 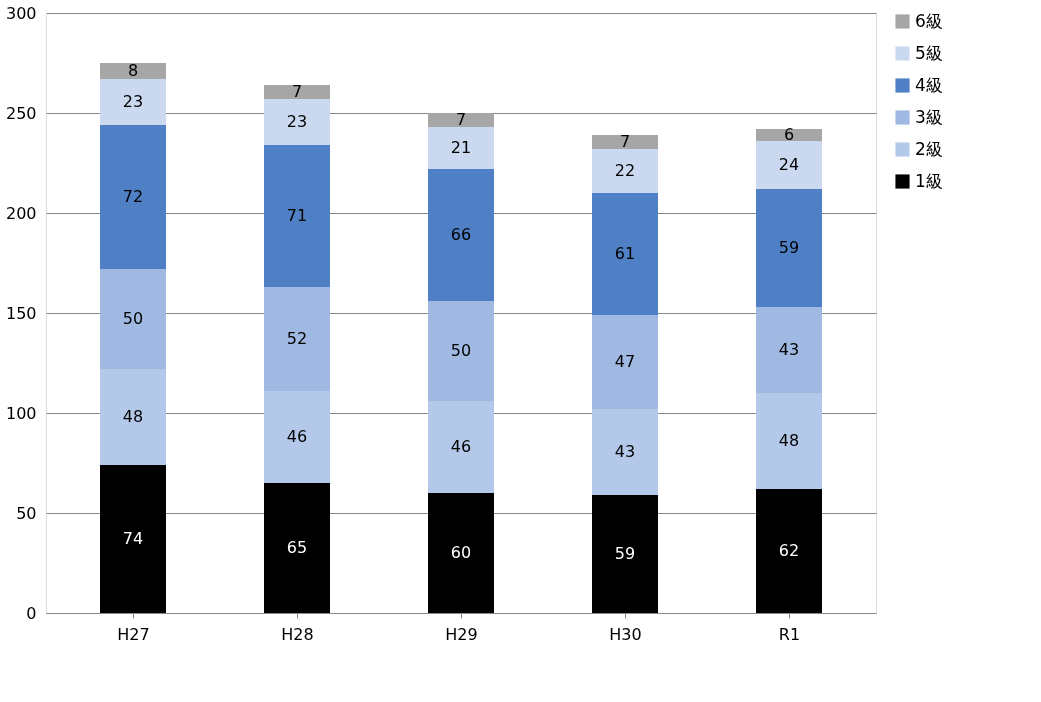 I want to click on data-label: 65, so click(x=297, y=547).